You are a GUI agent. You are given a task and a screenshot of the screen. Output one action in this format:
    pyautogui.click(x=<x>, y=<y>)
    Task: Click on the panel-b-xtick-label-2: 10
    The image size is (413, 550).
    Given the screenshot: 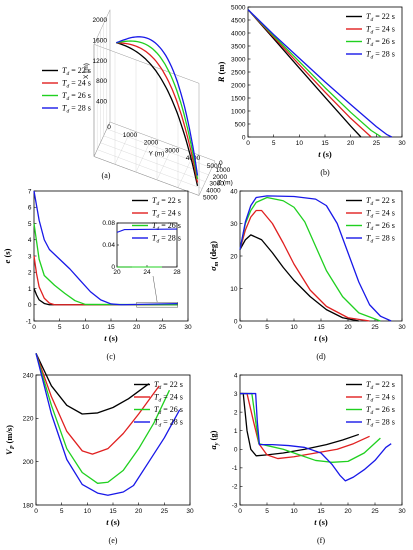 What is the action you would take?
    pyautogui.click(x=300, y=143)
    